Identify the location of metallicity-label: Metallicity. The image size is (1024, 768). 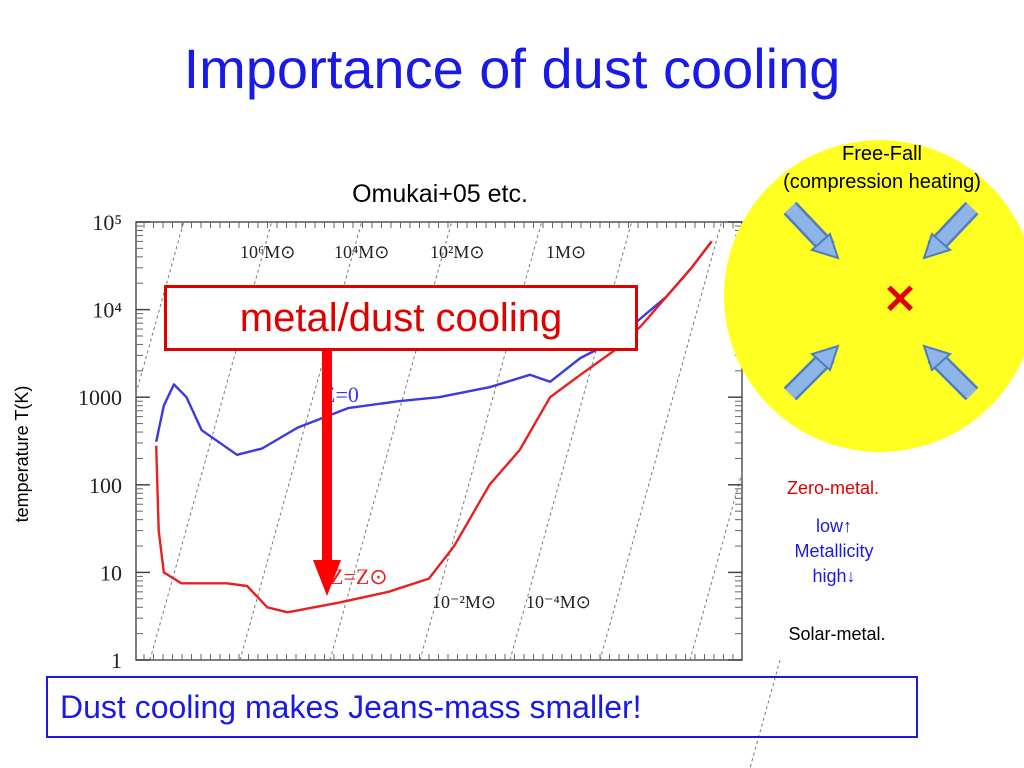
(834, 551).